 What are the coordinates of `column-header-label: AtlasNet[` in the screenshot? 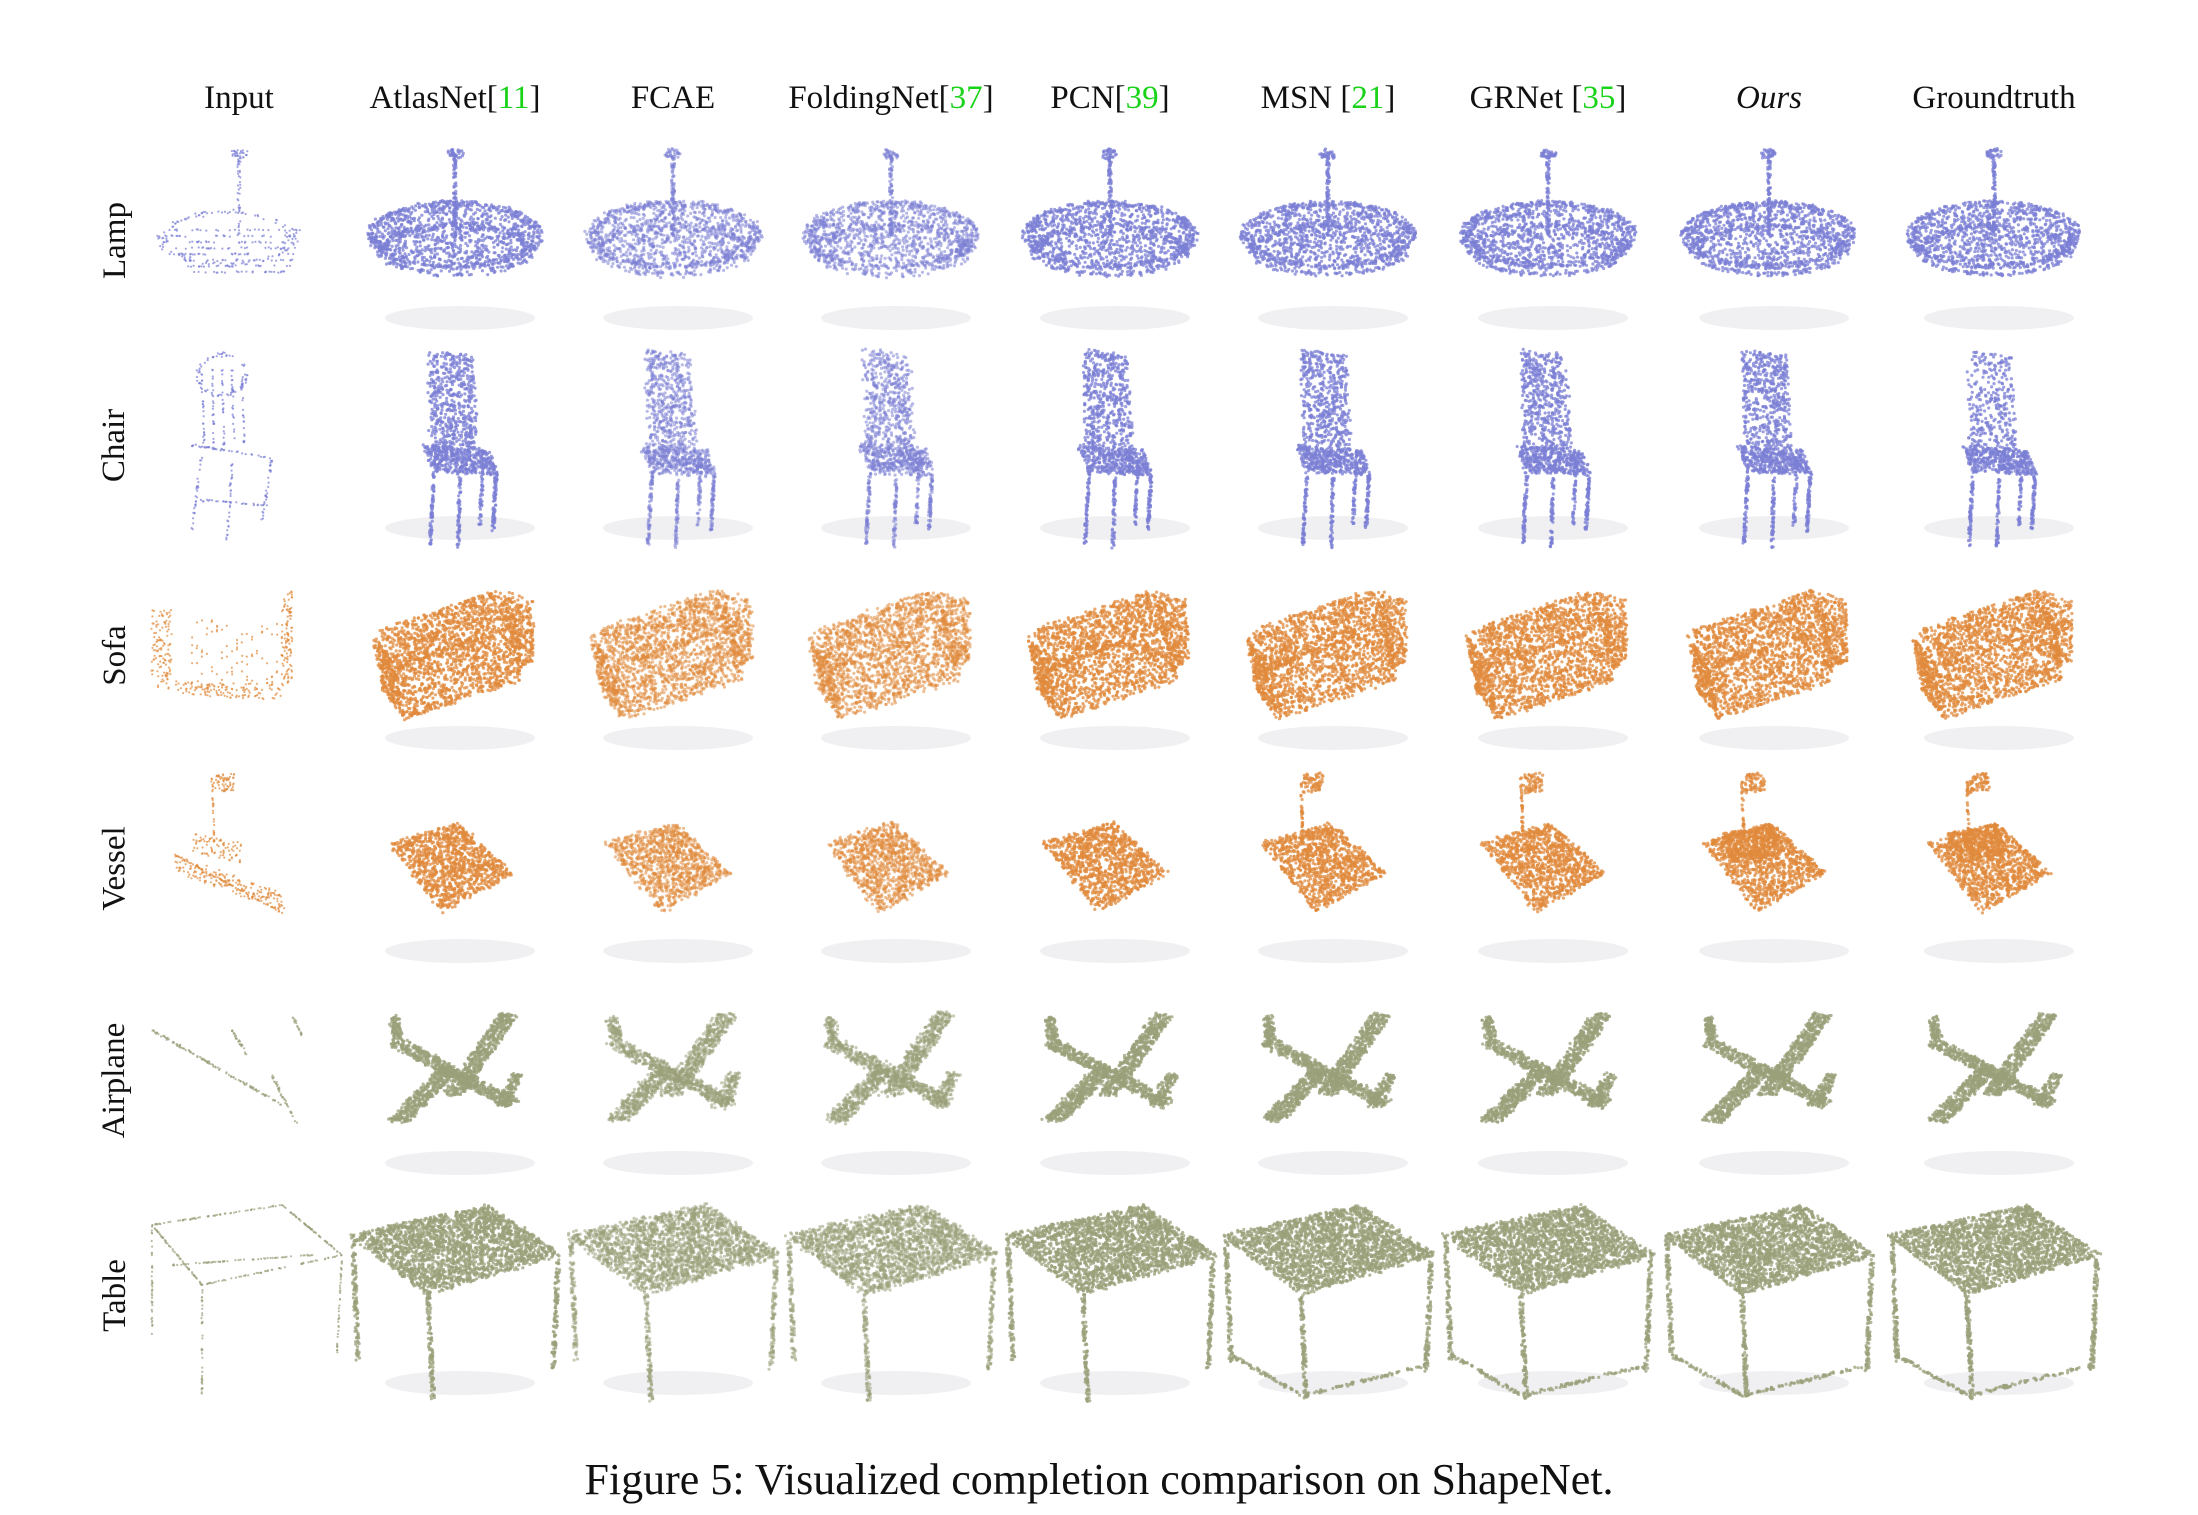 It's located at (433, 98).